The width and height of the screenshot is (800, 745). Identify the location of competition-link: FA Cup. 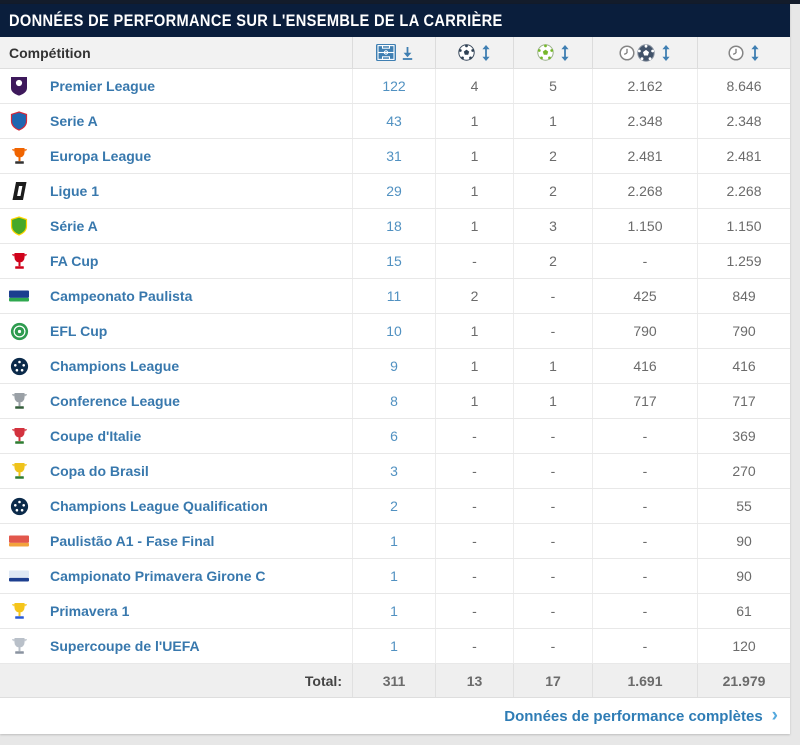
(74, 261).